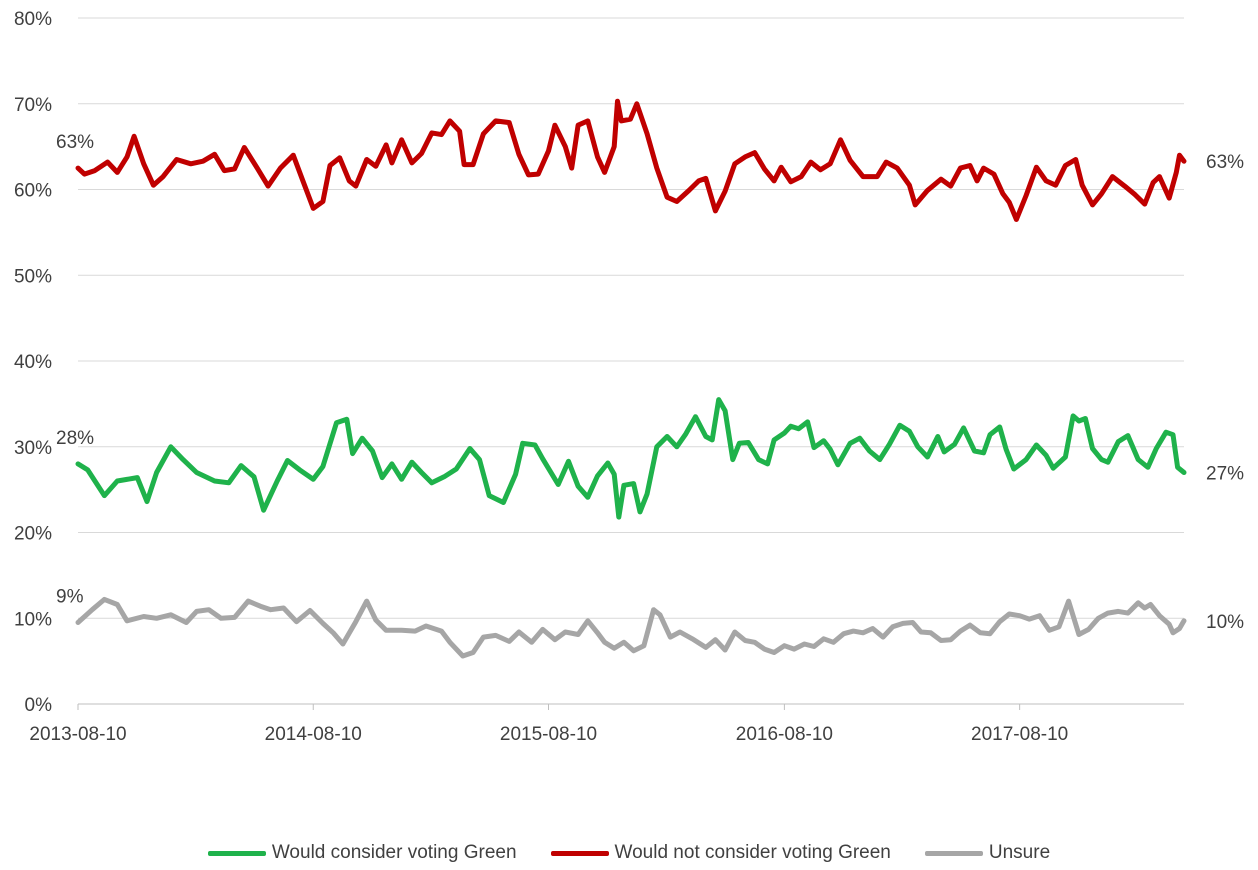  I want to click on legend-item-unsure: Unsure, so click(987, 853).